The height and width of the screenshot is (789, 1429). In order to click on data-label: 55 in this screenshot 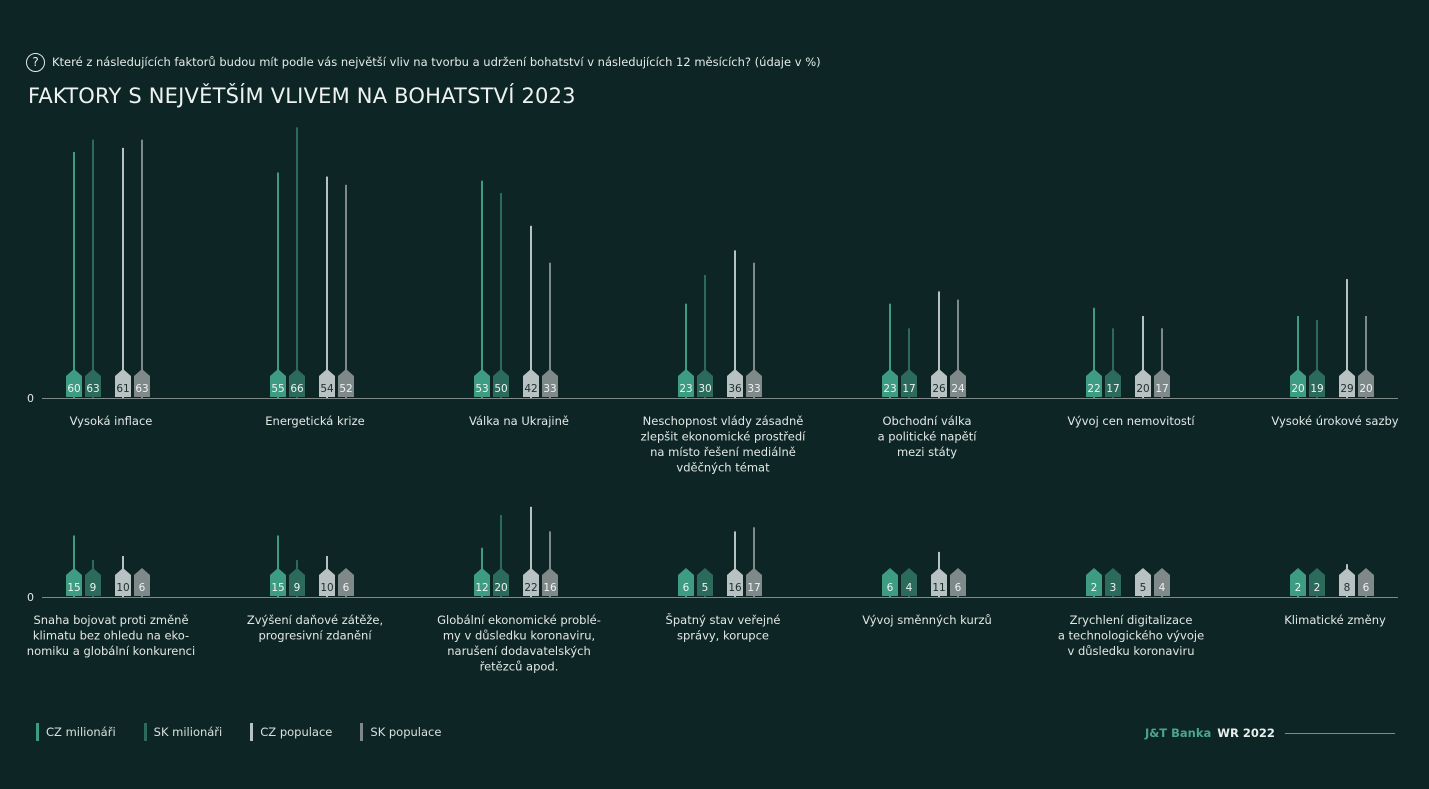, I will do `click(277, 389)`.